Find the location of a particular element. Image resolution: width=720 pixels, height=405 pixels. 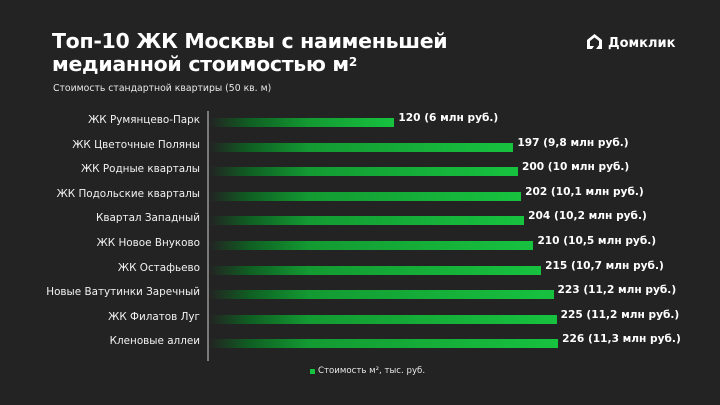

bar-row: ЖК Родные кварталы 200 (10 млн руб.) is located at coordinates (360, 172).